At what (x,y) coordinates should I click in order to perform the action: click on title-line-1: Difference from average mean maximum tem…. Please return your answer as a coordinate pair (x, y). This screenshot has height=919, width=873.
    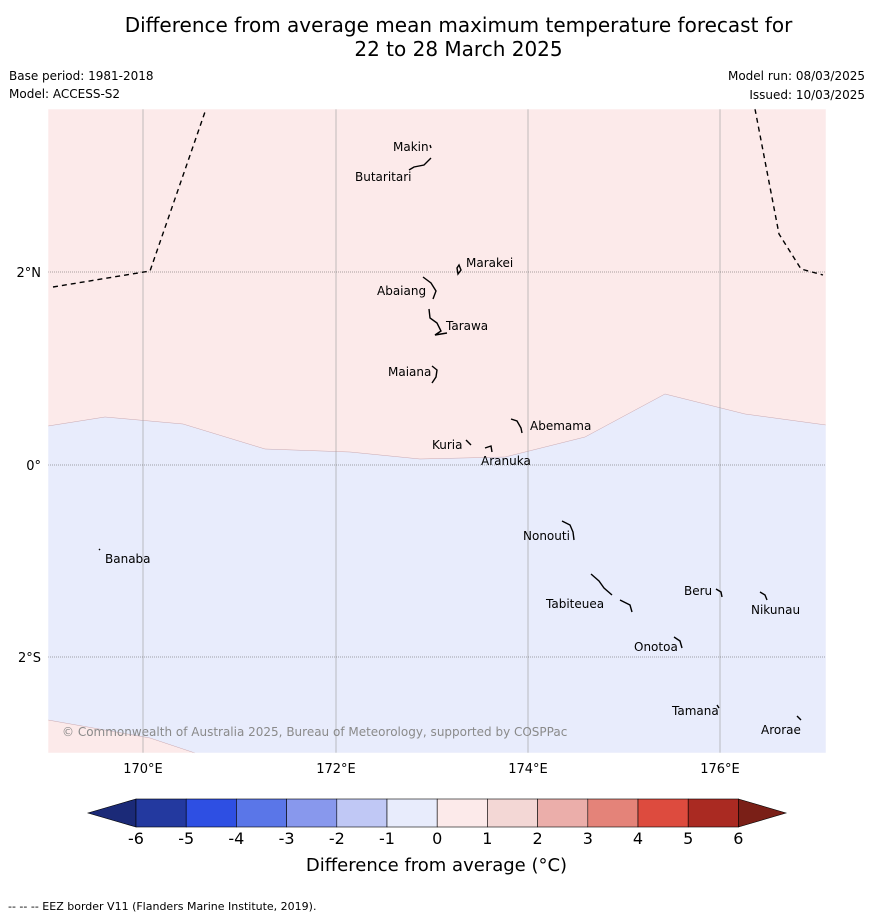
    Looking at the image, I should click on (458, 25).